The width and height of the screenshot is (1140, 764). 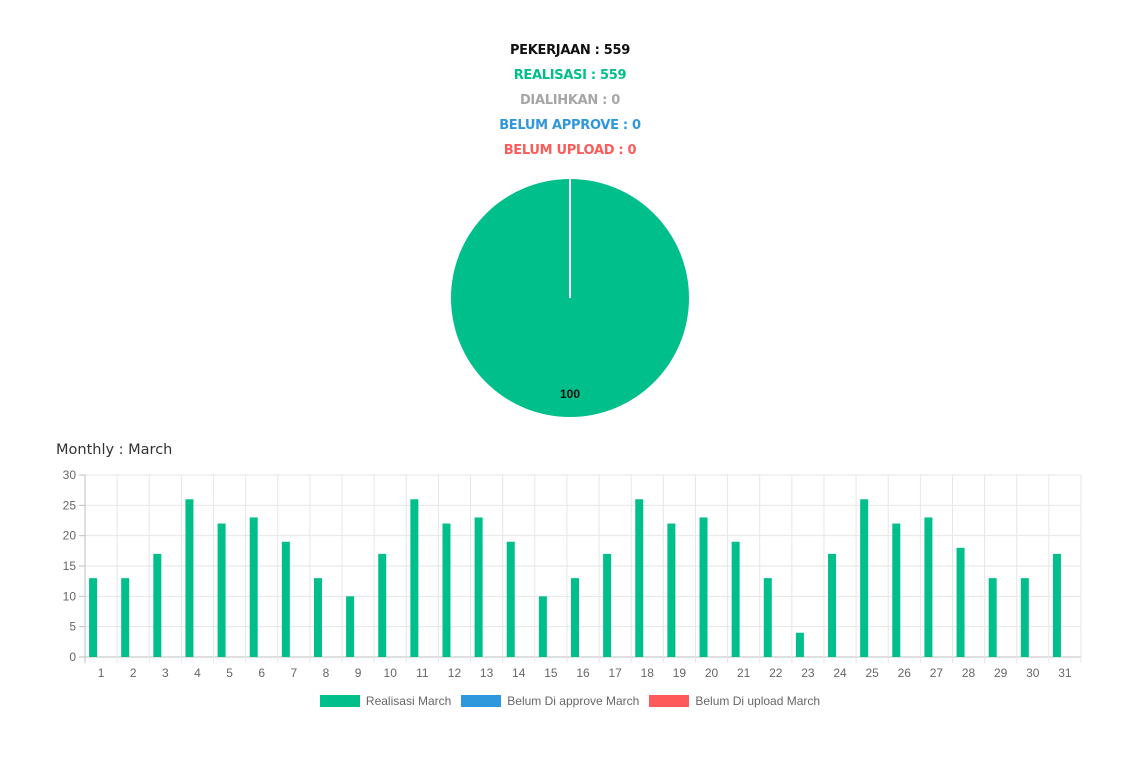 What do you see at coordinates (969, 673) in the screenshot?
I see `x-tick-label: 28` at bounding box center [969, 673].